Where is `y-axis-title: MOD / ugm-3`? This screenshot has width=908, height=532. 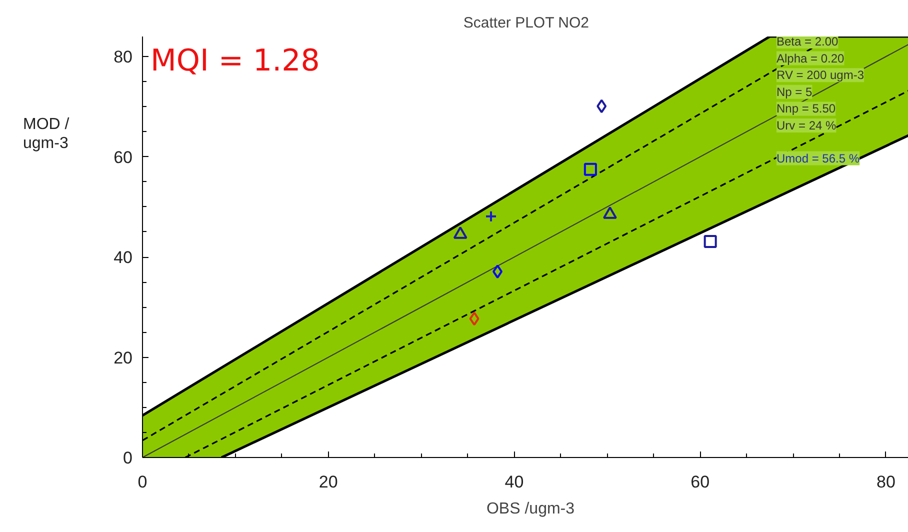
y-axis-title: MOD / ugm-3 is located at coordinates (46, 134).